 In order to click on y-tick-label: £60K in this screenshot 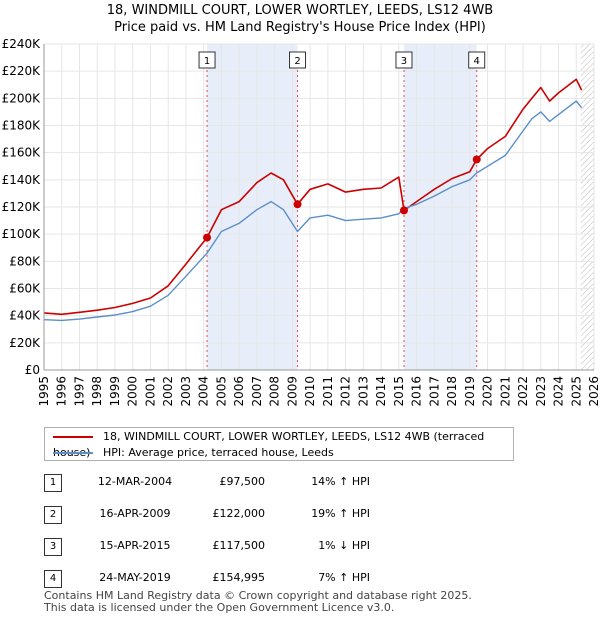, I will do `click(25, 289)`.